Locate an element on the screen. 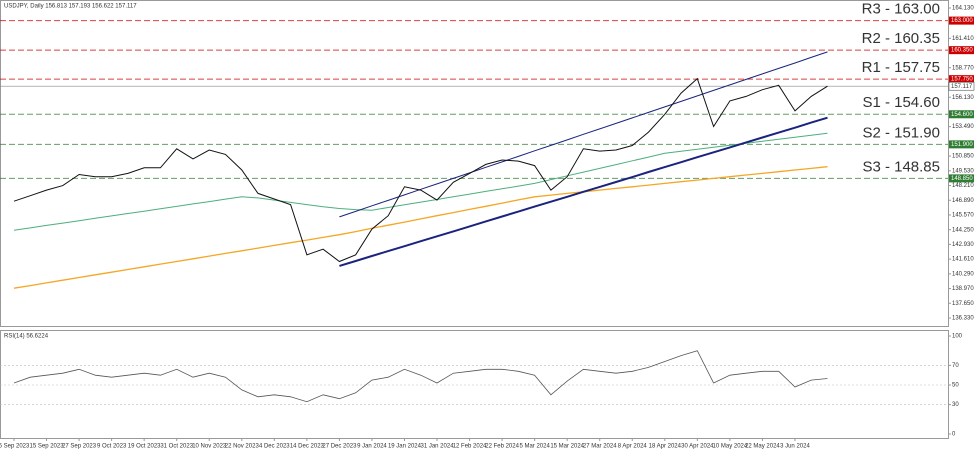  y-tick-label: 136.330 is located at coordinates (963, 319).